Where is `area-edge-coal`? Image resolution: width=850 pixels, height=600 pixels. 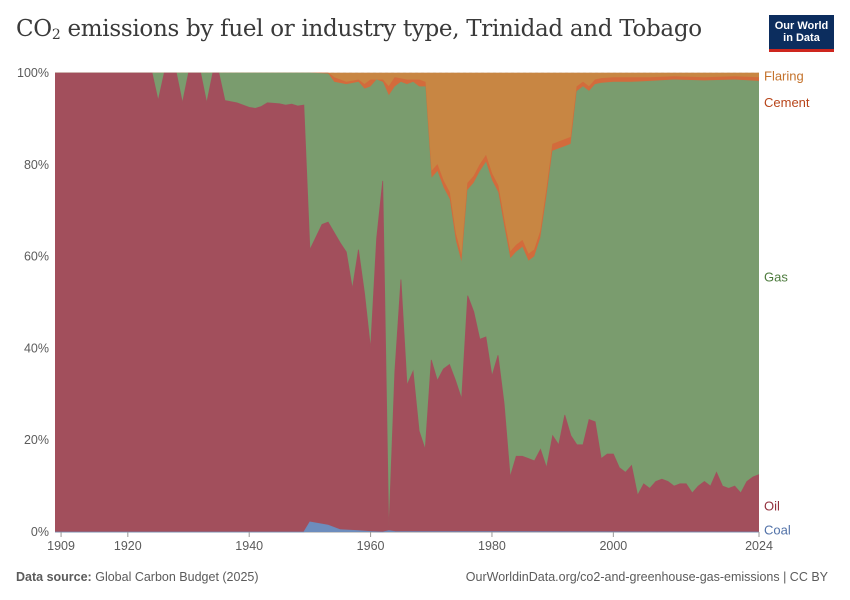
area-edge-coal is located at coordinates (407, 527).